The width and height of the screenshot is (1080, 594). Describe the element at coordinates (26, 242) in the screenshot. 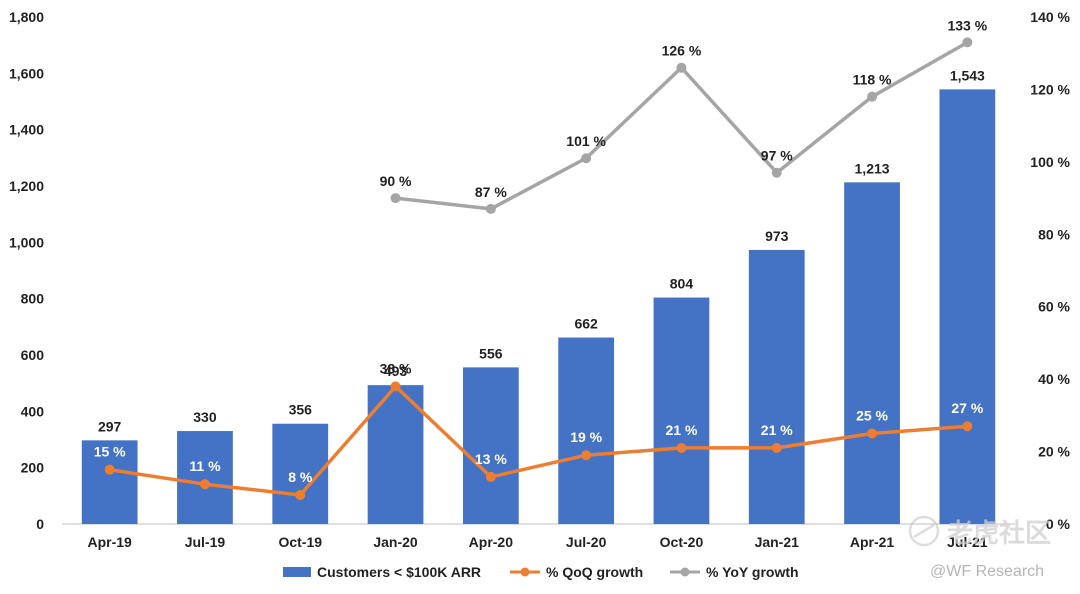

I see `y-left-tick-label: 1,000` at that location.